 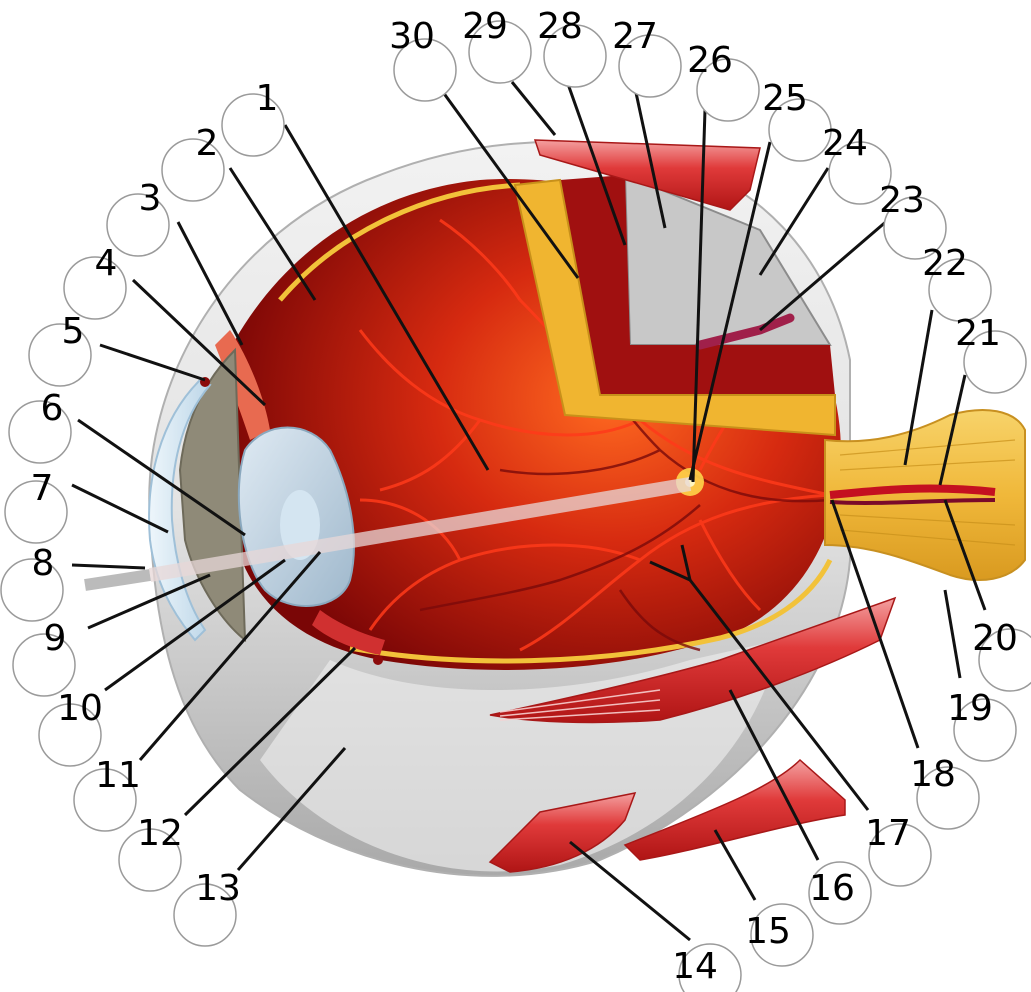 I want to click on label-number-8: 8, so click(x=43, y=563).